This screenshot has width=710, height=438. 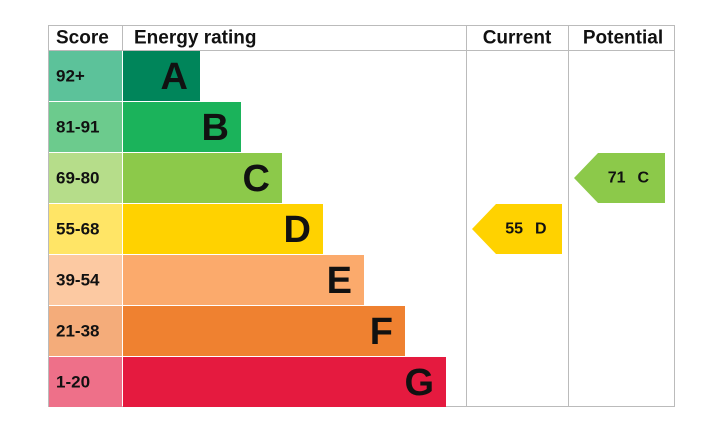 What do you see at coordinates (623, 38) in the screenshot?
I see `header-potential: Potential` at bounding box center [623, 38].